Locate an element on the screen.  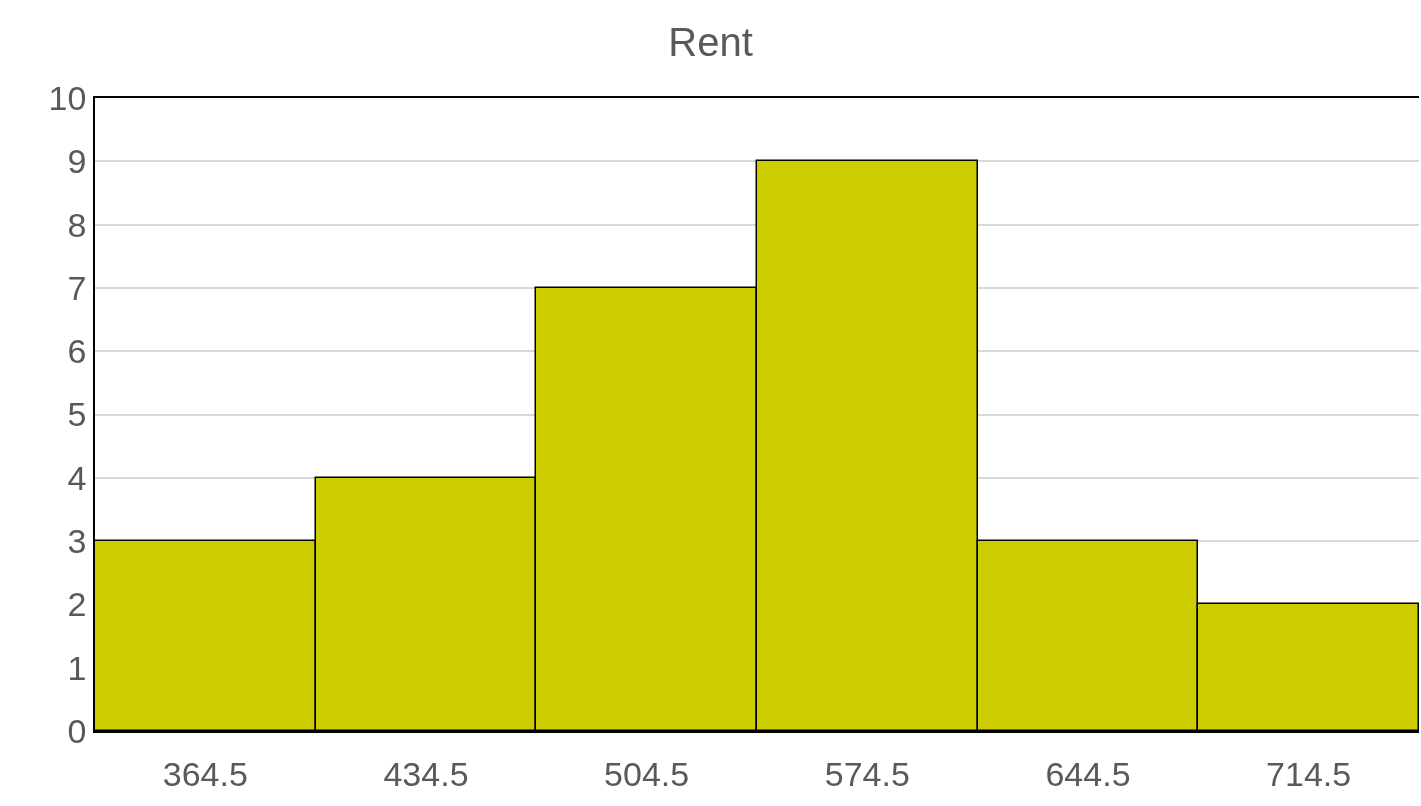
y-tick-label: 6 is located at coordinates (77, 351).